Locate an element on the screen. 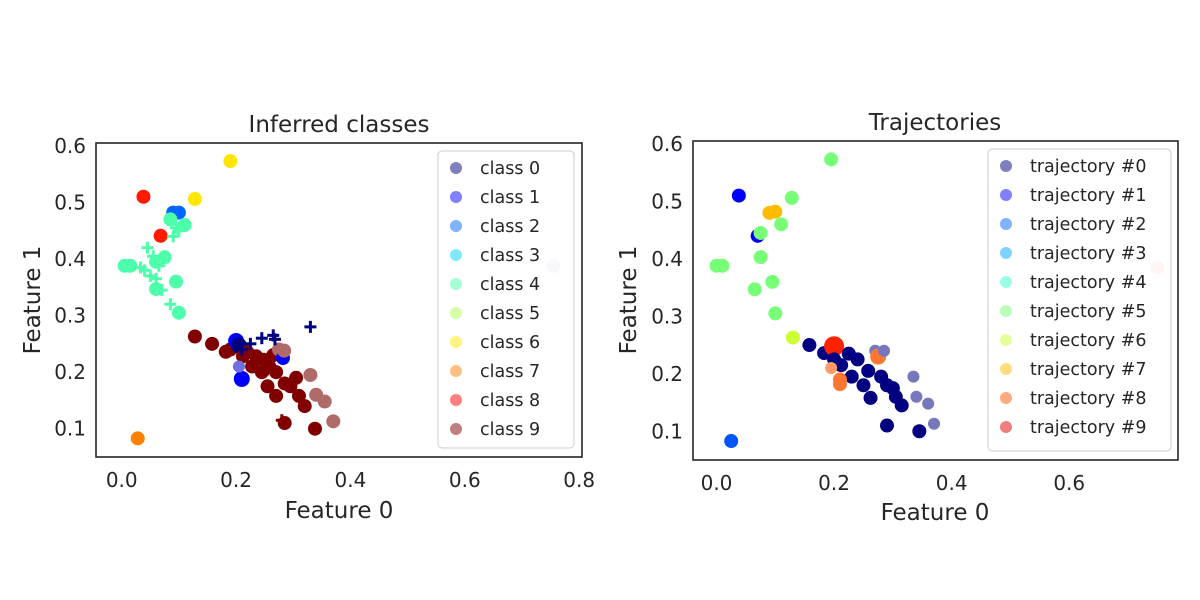 The width and height of the screenshot is (1200, 600). y-tick-label: 0.5 is located at coordinates (70, 202).